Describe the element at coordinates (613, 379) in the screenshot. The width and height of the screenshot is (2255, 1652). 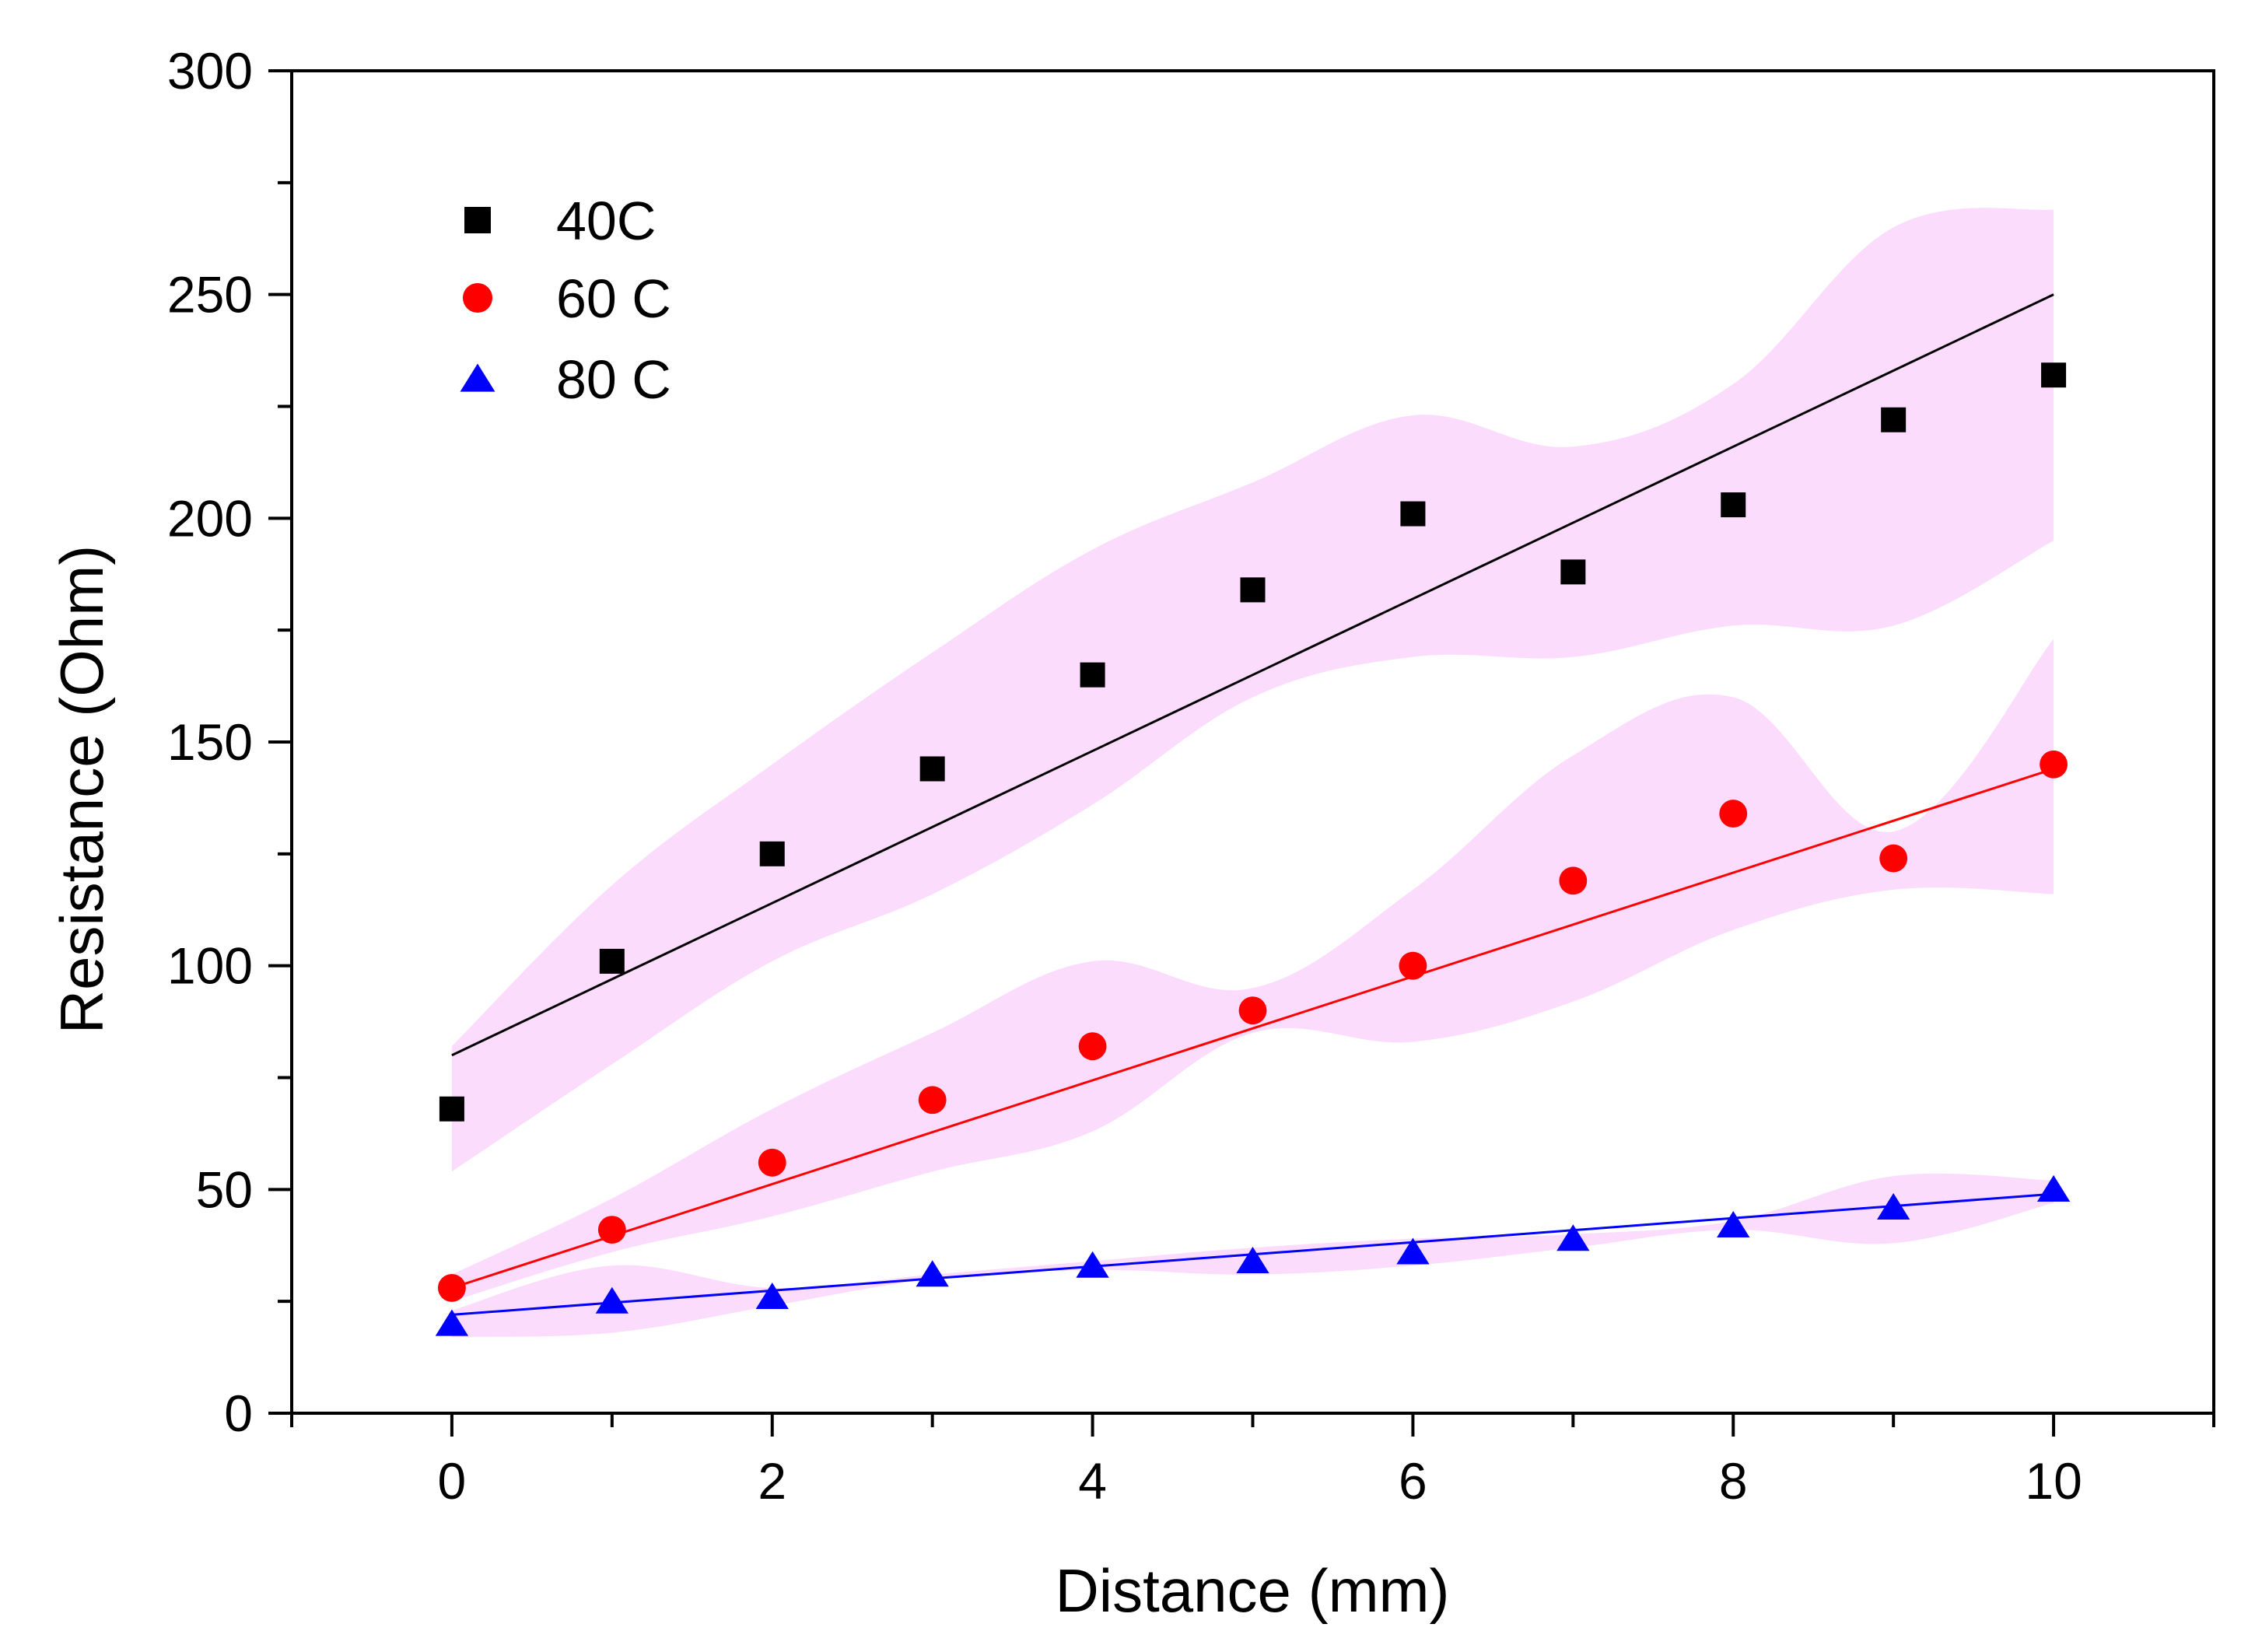
I see `legend-label-80c: 80 C` at that location.